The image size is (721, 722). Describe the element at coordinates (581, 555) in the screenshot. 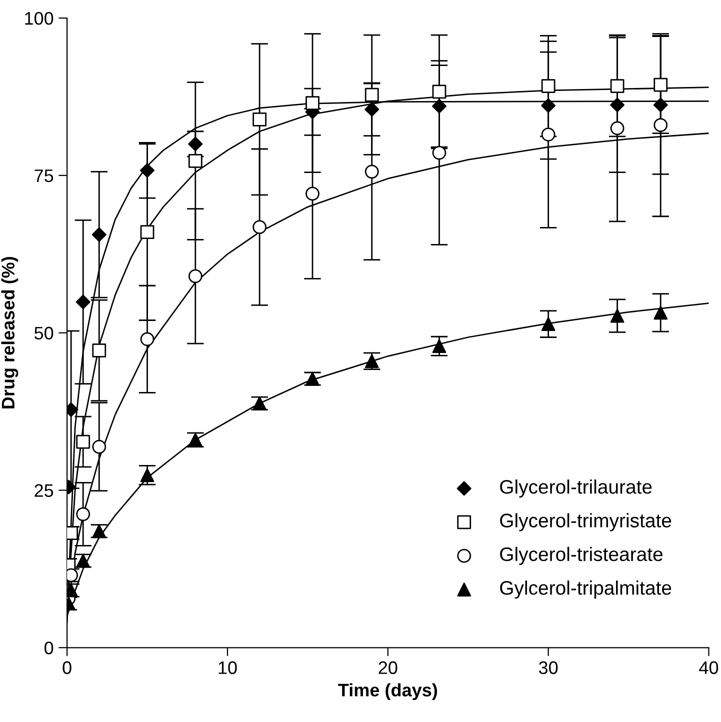

I see `legend-label: Glycerol-tristearate` at that location.